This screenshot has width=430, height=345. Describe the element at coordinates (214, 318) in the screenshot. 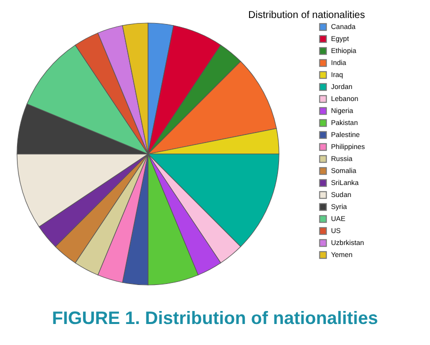

I see `caption: FIGURE 1. Distribution of nationalities` at that location.